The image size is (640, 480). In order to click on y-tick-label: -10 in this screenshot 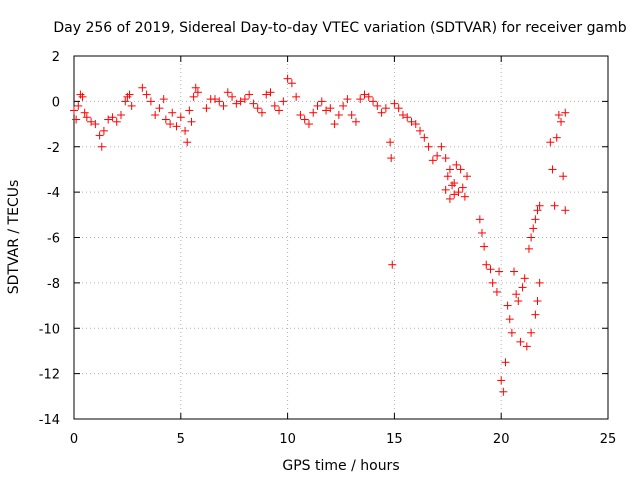, I will do `click(49, 329)`.